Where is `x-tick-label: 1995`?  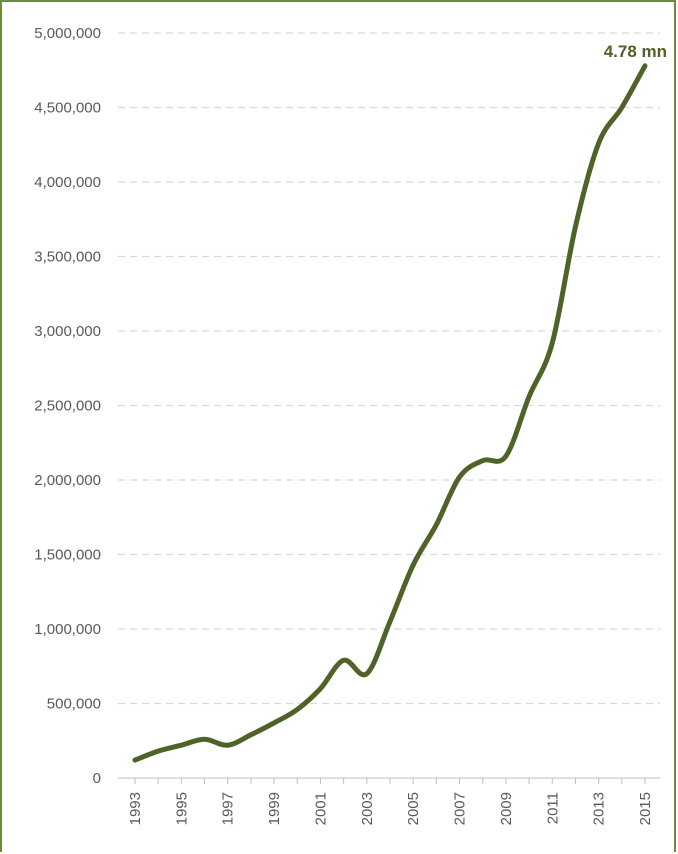
x-tick-label: 1995 is located at coordinates (181, 808).